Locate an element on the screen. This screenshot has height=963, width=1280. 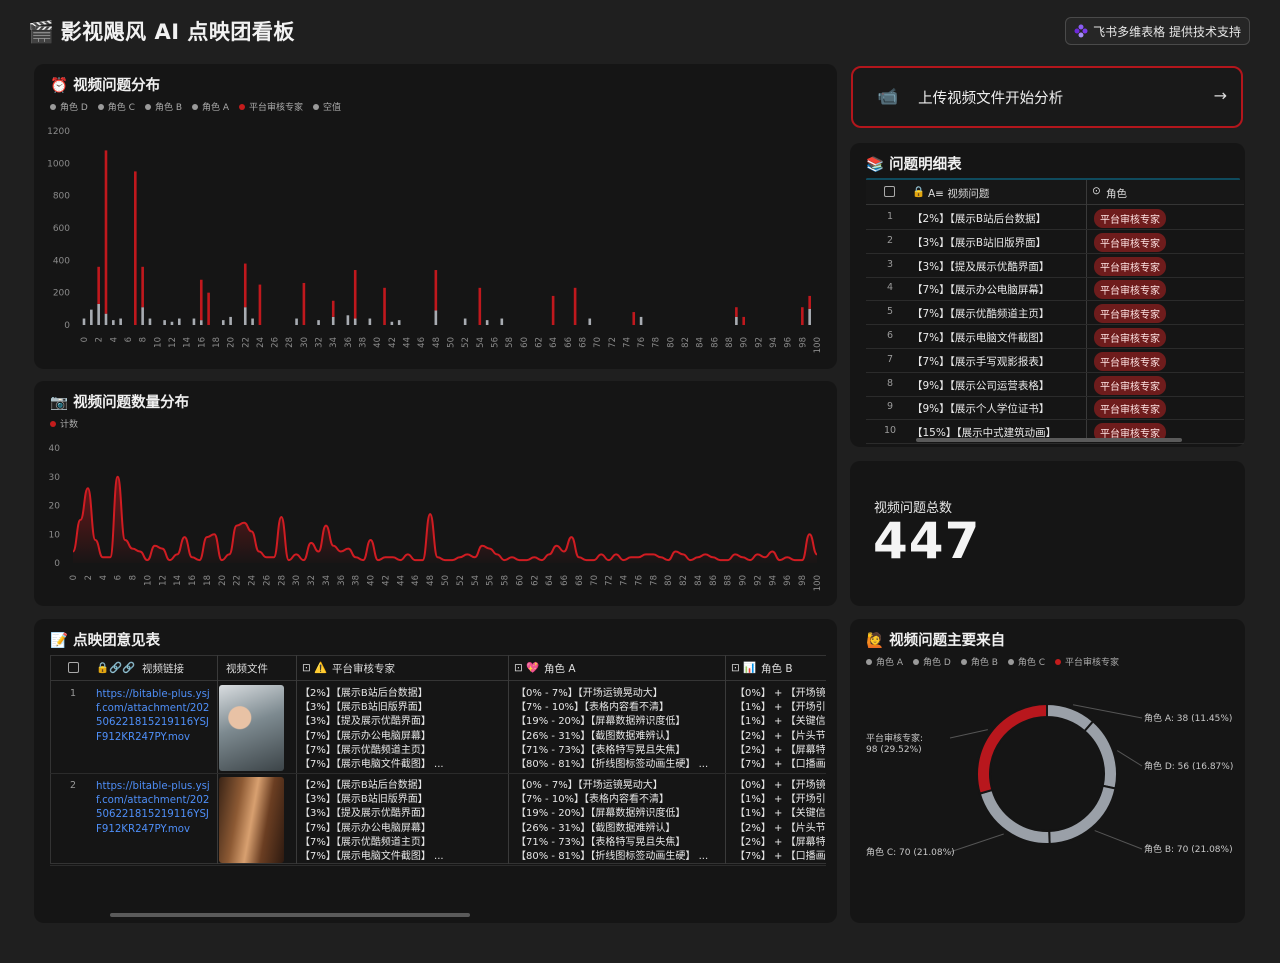
table-row: 1 【2%】【展示B站后台数据】 平台审核专家 is located at coordinates (1055, 218).